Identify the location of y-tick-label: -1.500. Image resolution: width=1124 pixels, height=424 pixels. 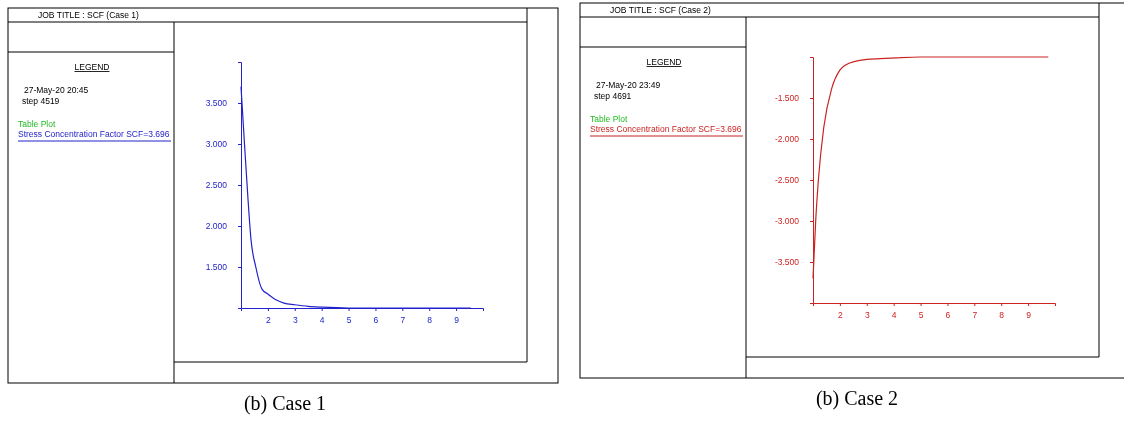
(787, 98).